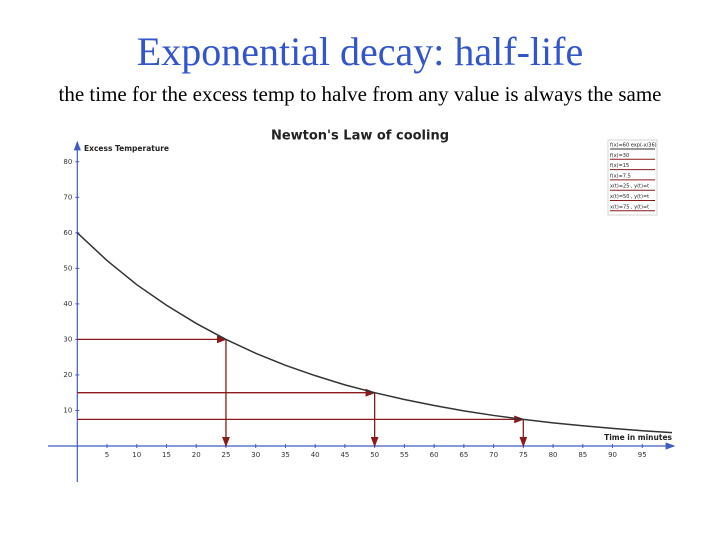 The height and width of the screenshot is (540, 720). Describe the element at coordinates (360, 136) in the screenshot. I see `chart-title: Newton's Law of cooling` at that location.